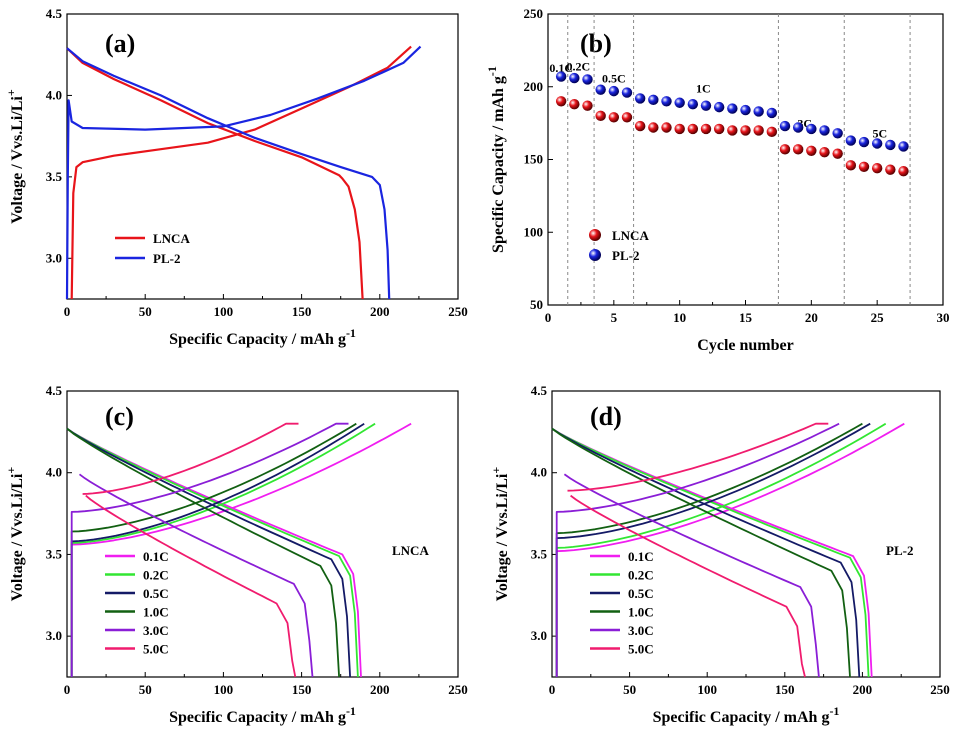 This screenshot has width=957, height=747. I want to click on x-tick-label-b: 20, so click(811, 317).